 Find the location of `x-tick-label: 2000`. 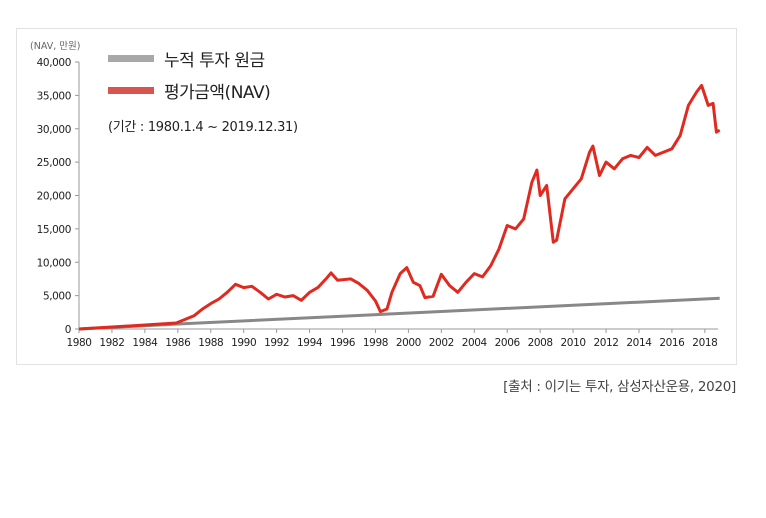

x-tick-label: 2000 is located at coordinates (408, 343).